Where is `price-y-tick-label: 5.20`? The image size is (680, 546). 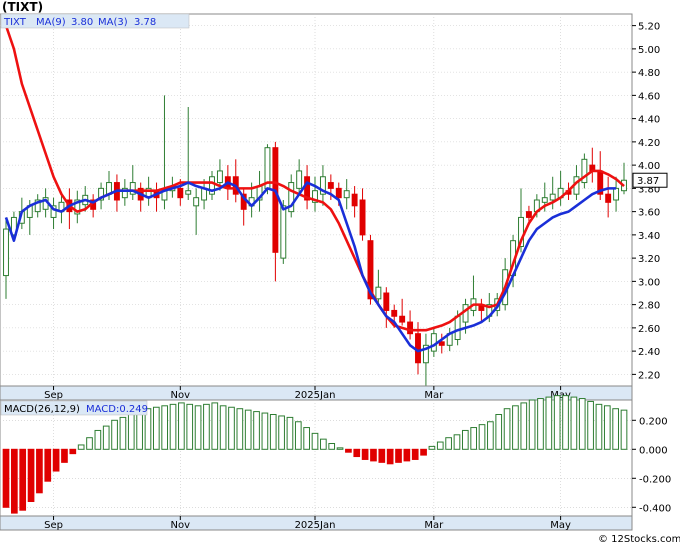 price-y-tick-label: 5.20 is located at coordinates (649, 27).